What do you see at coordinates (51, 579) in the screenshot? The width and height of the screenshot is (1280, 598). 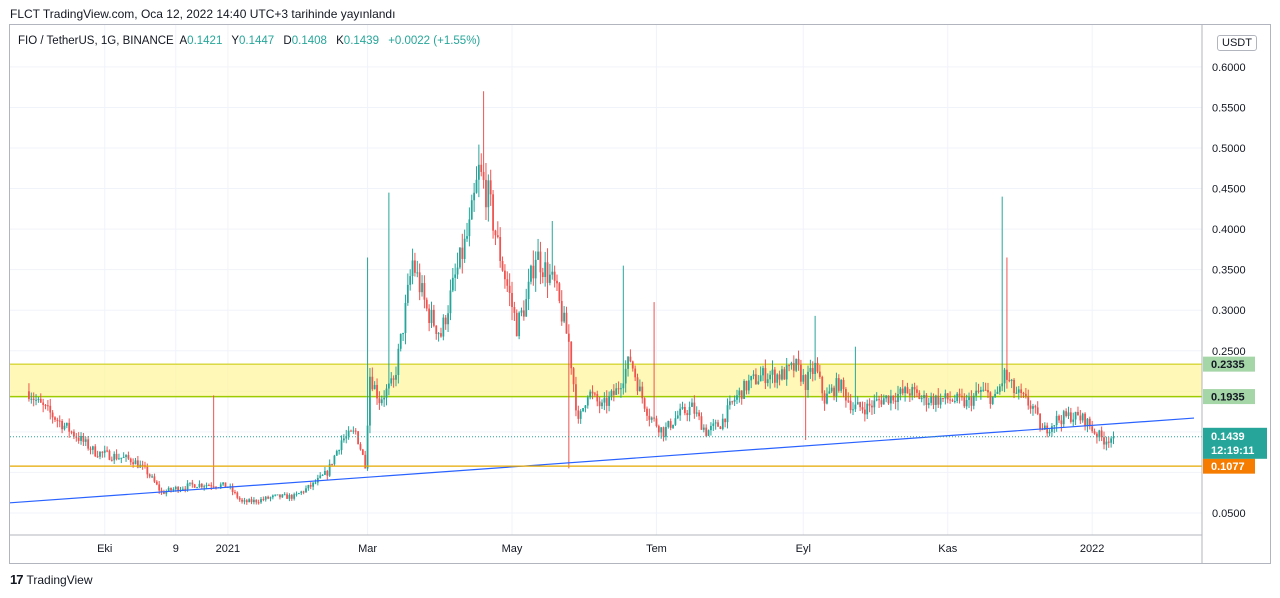 I see `footer-brand: 17 TradingView` at bounding box center [51, 579].